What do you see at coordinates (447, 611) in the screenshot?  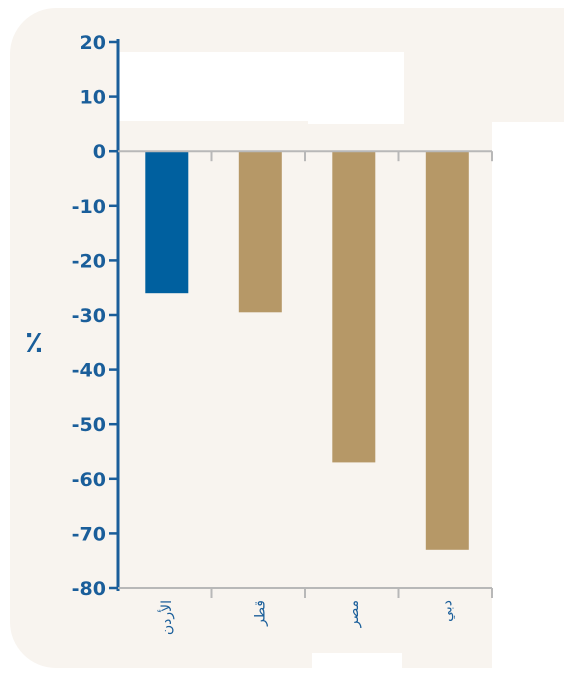 I see `x-tick-label: دبي` at bounding box center [447, 611].